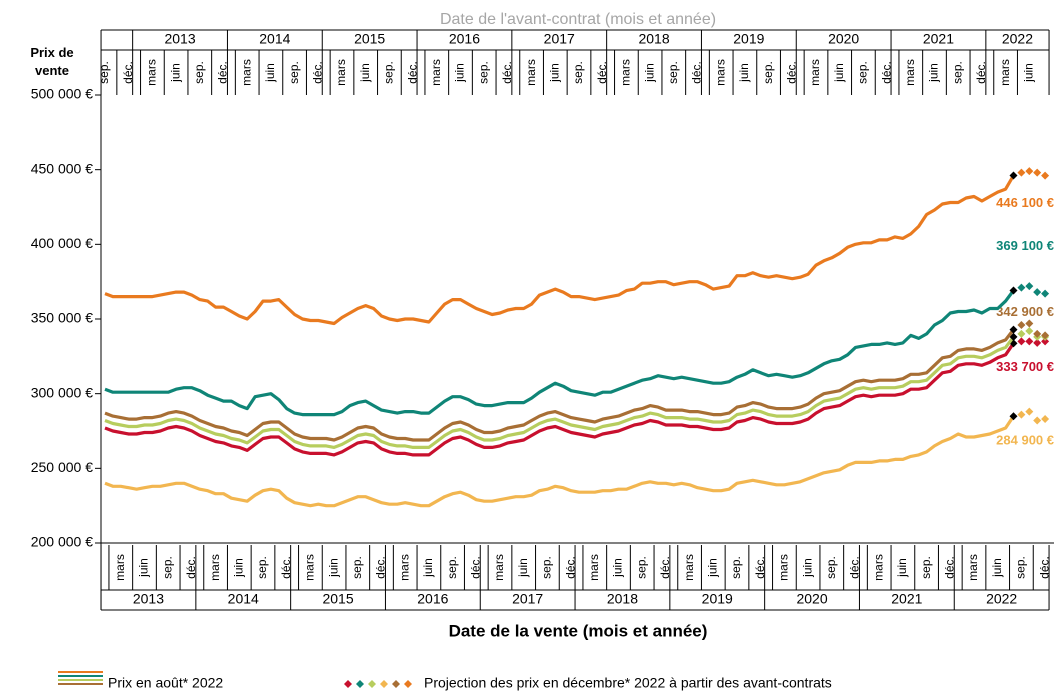 This screenshot has width=1056, height=692. What do you see at coordinates (62, 542) in the screenshot?
I see `y-tick-label: 200 000 €` at bounding box center [62, 542].